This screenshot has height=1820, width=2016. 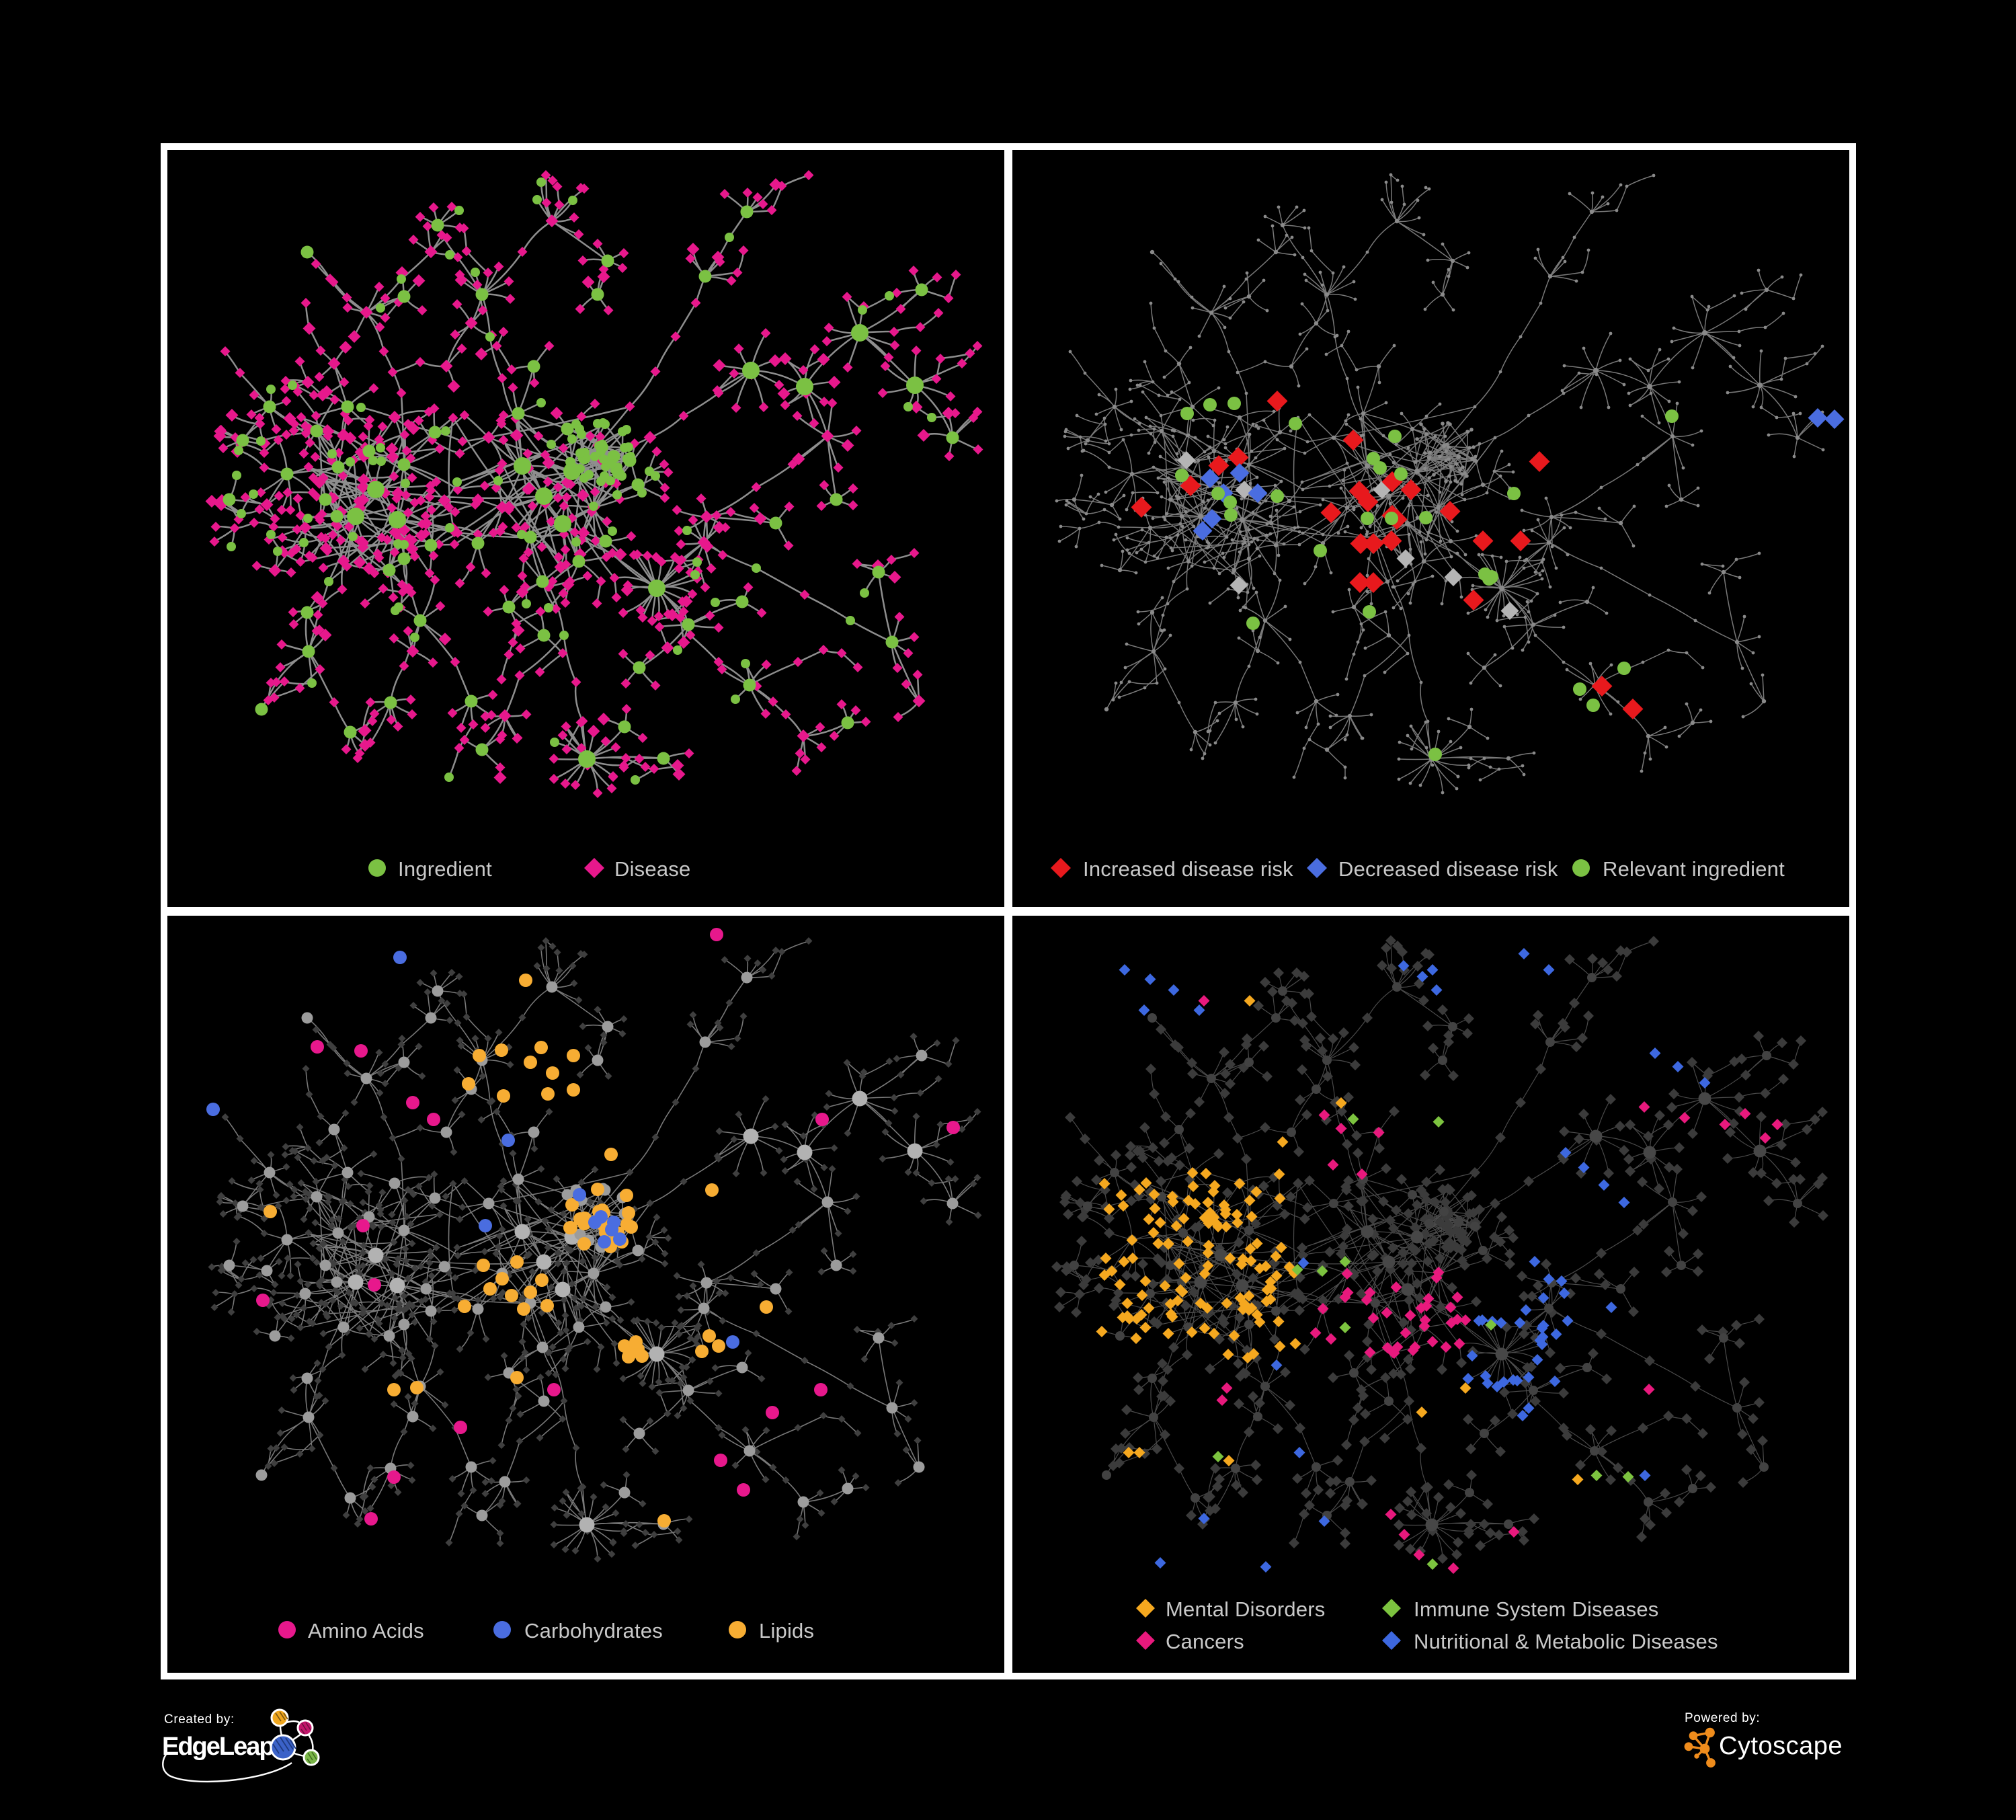 What do you see at coordinates (1722, 1718) in the screenshot?
I see `svg-text: Powered by:` at bounding box center [1722, 1718].